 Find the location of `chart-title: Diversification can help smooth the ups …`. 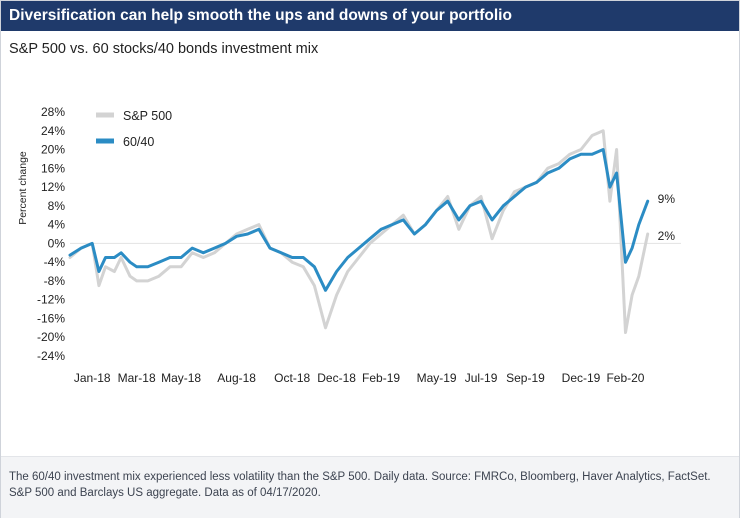

chart-title: Diversification can help smooth the ups … is located at coordinates (260, 15).